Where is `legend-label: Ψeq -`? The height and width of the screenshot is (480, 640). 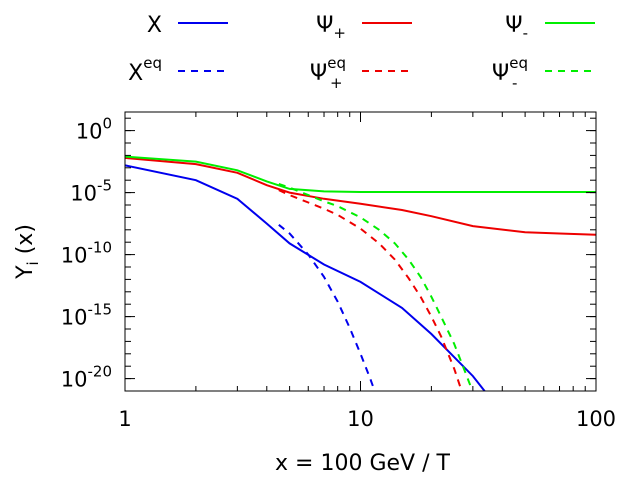 legend-label: Ψeq - is located at coordinates (510, 73).